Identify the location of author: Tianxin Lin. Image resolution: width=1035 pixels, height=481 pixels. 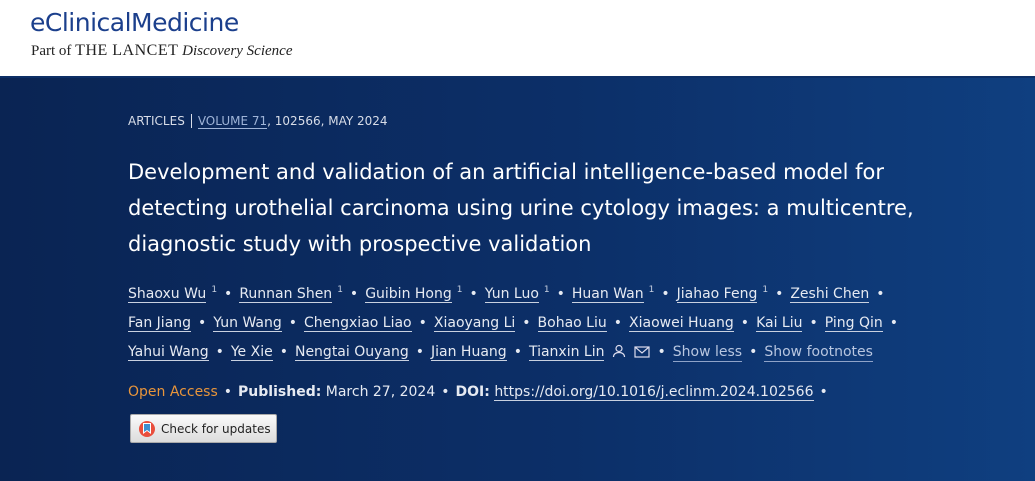
(589, 352).